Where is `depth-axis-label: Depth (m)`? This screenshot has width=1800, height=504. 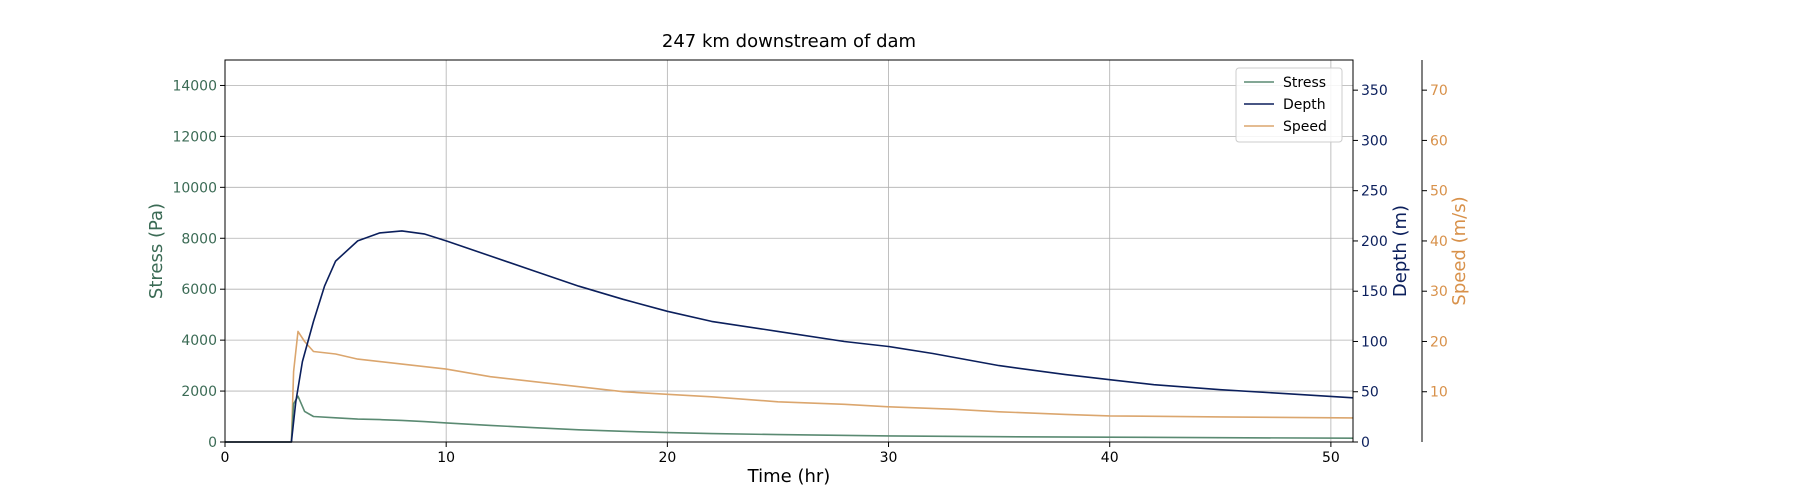
depth-axis-label: Depth (m) is located at coordinates (1400, 251).